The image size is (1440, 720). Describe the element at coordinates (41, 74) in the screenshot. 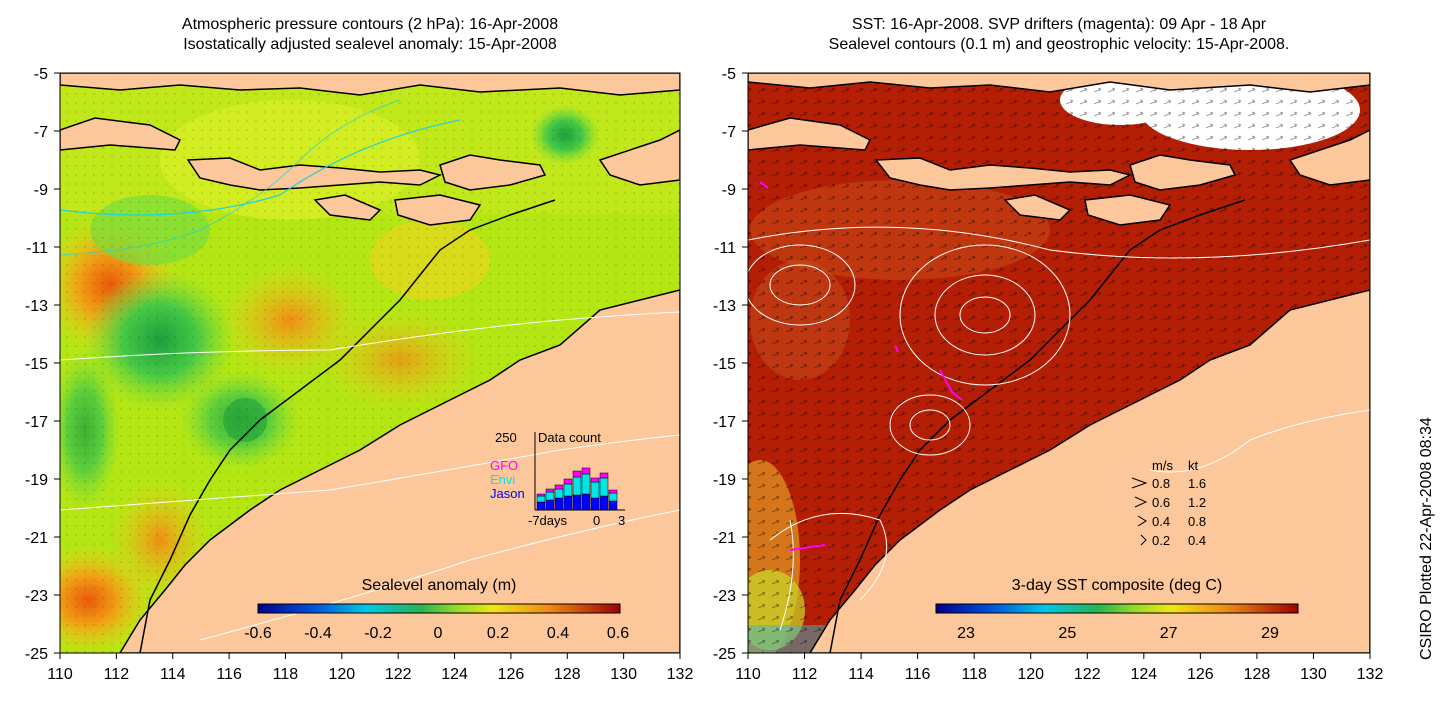

I see `y-tick-label: -5` at that location.